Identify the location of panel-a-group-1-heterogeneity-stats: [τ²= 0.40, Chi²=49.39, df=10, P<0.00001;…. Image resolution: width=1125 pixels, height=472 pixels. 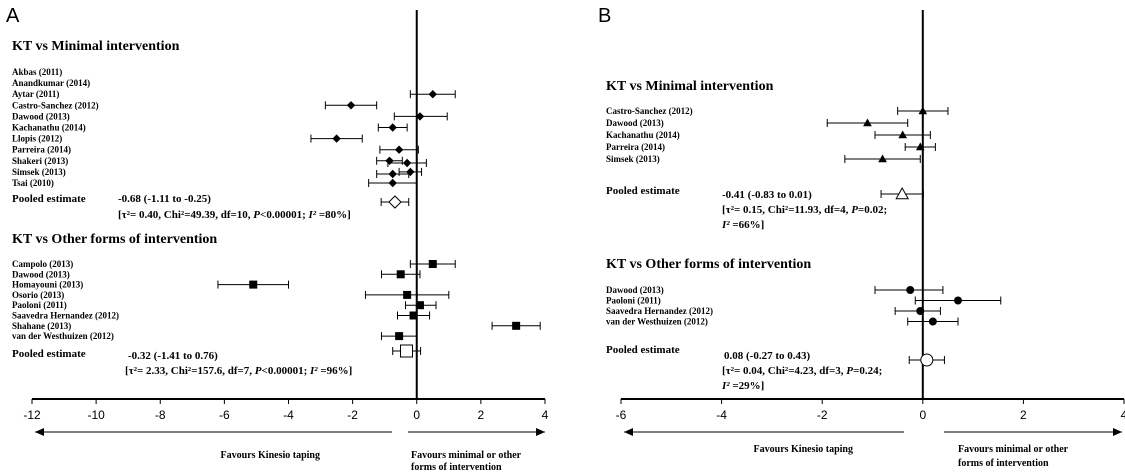
(234, 215).